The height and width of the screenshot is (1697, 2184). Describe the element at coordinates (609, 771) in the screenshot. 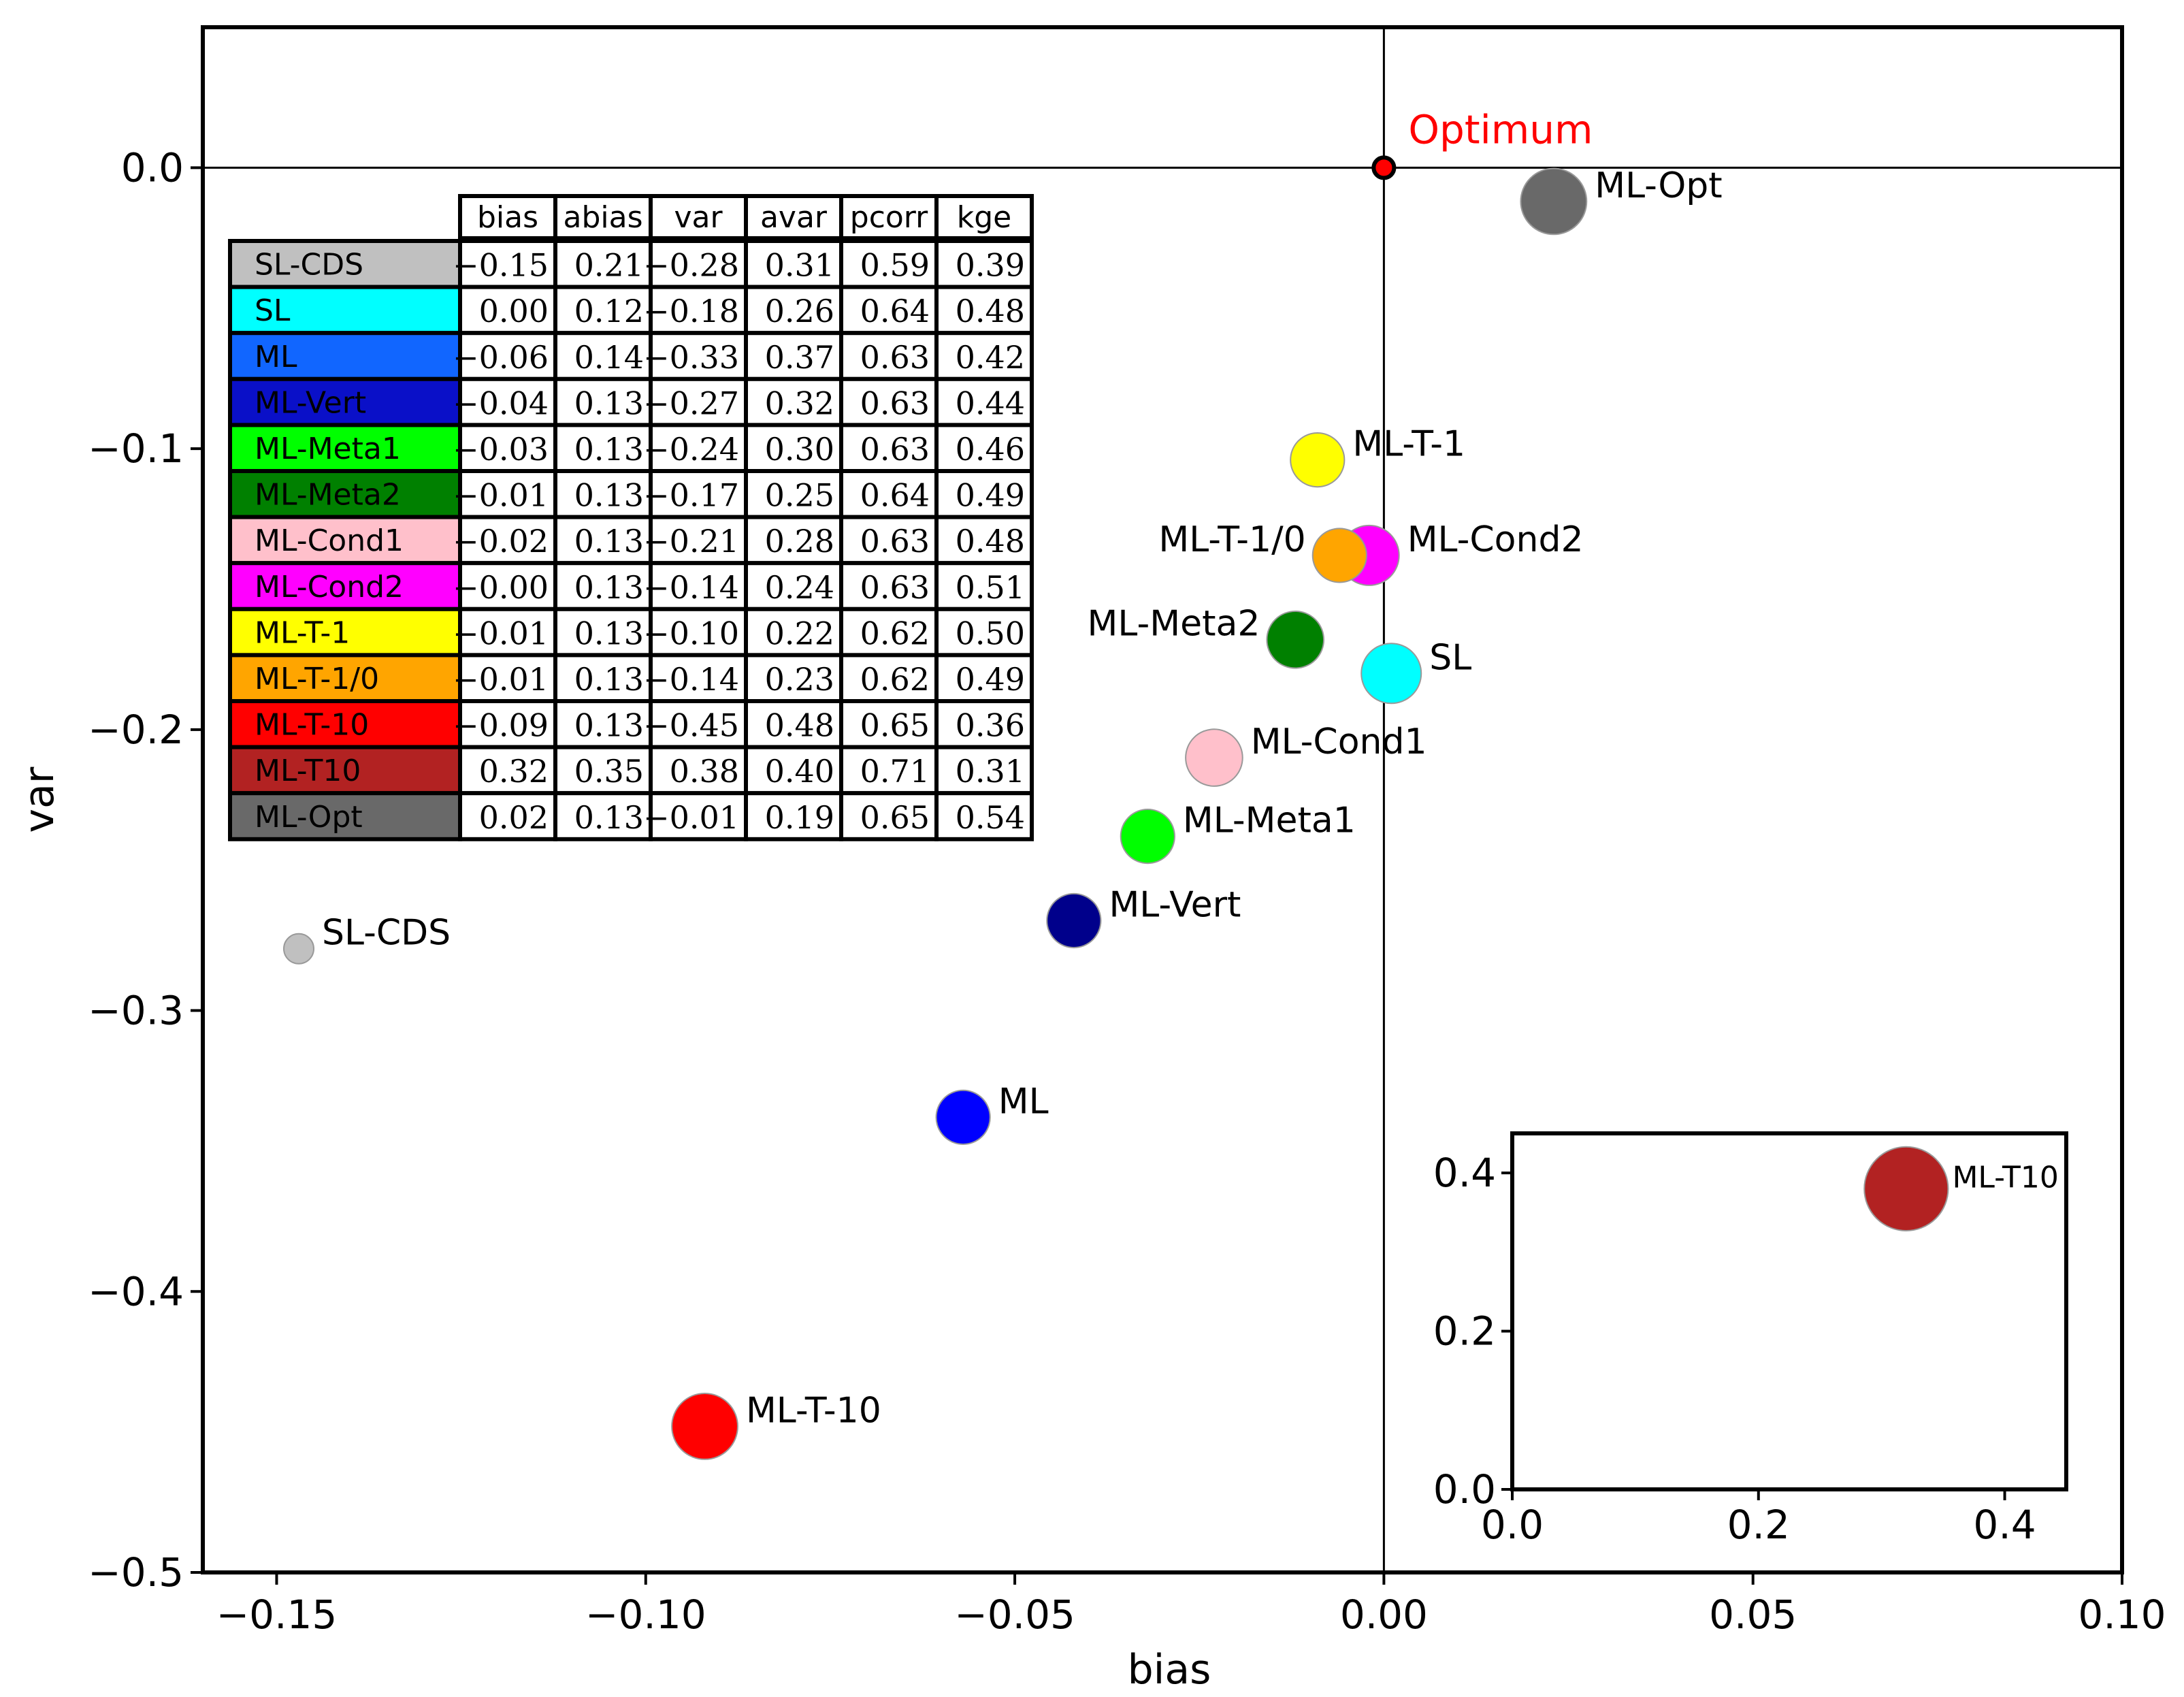

I see `table-cell-value: 0.35` at that location.